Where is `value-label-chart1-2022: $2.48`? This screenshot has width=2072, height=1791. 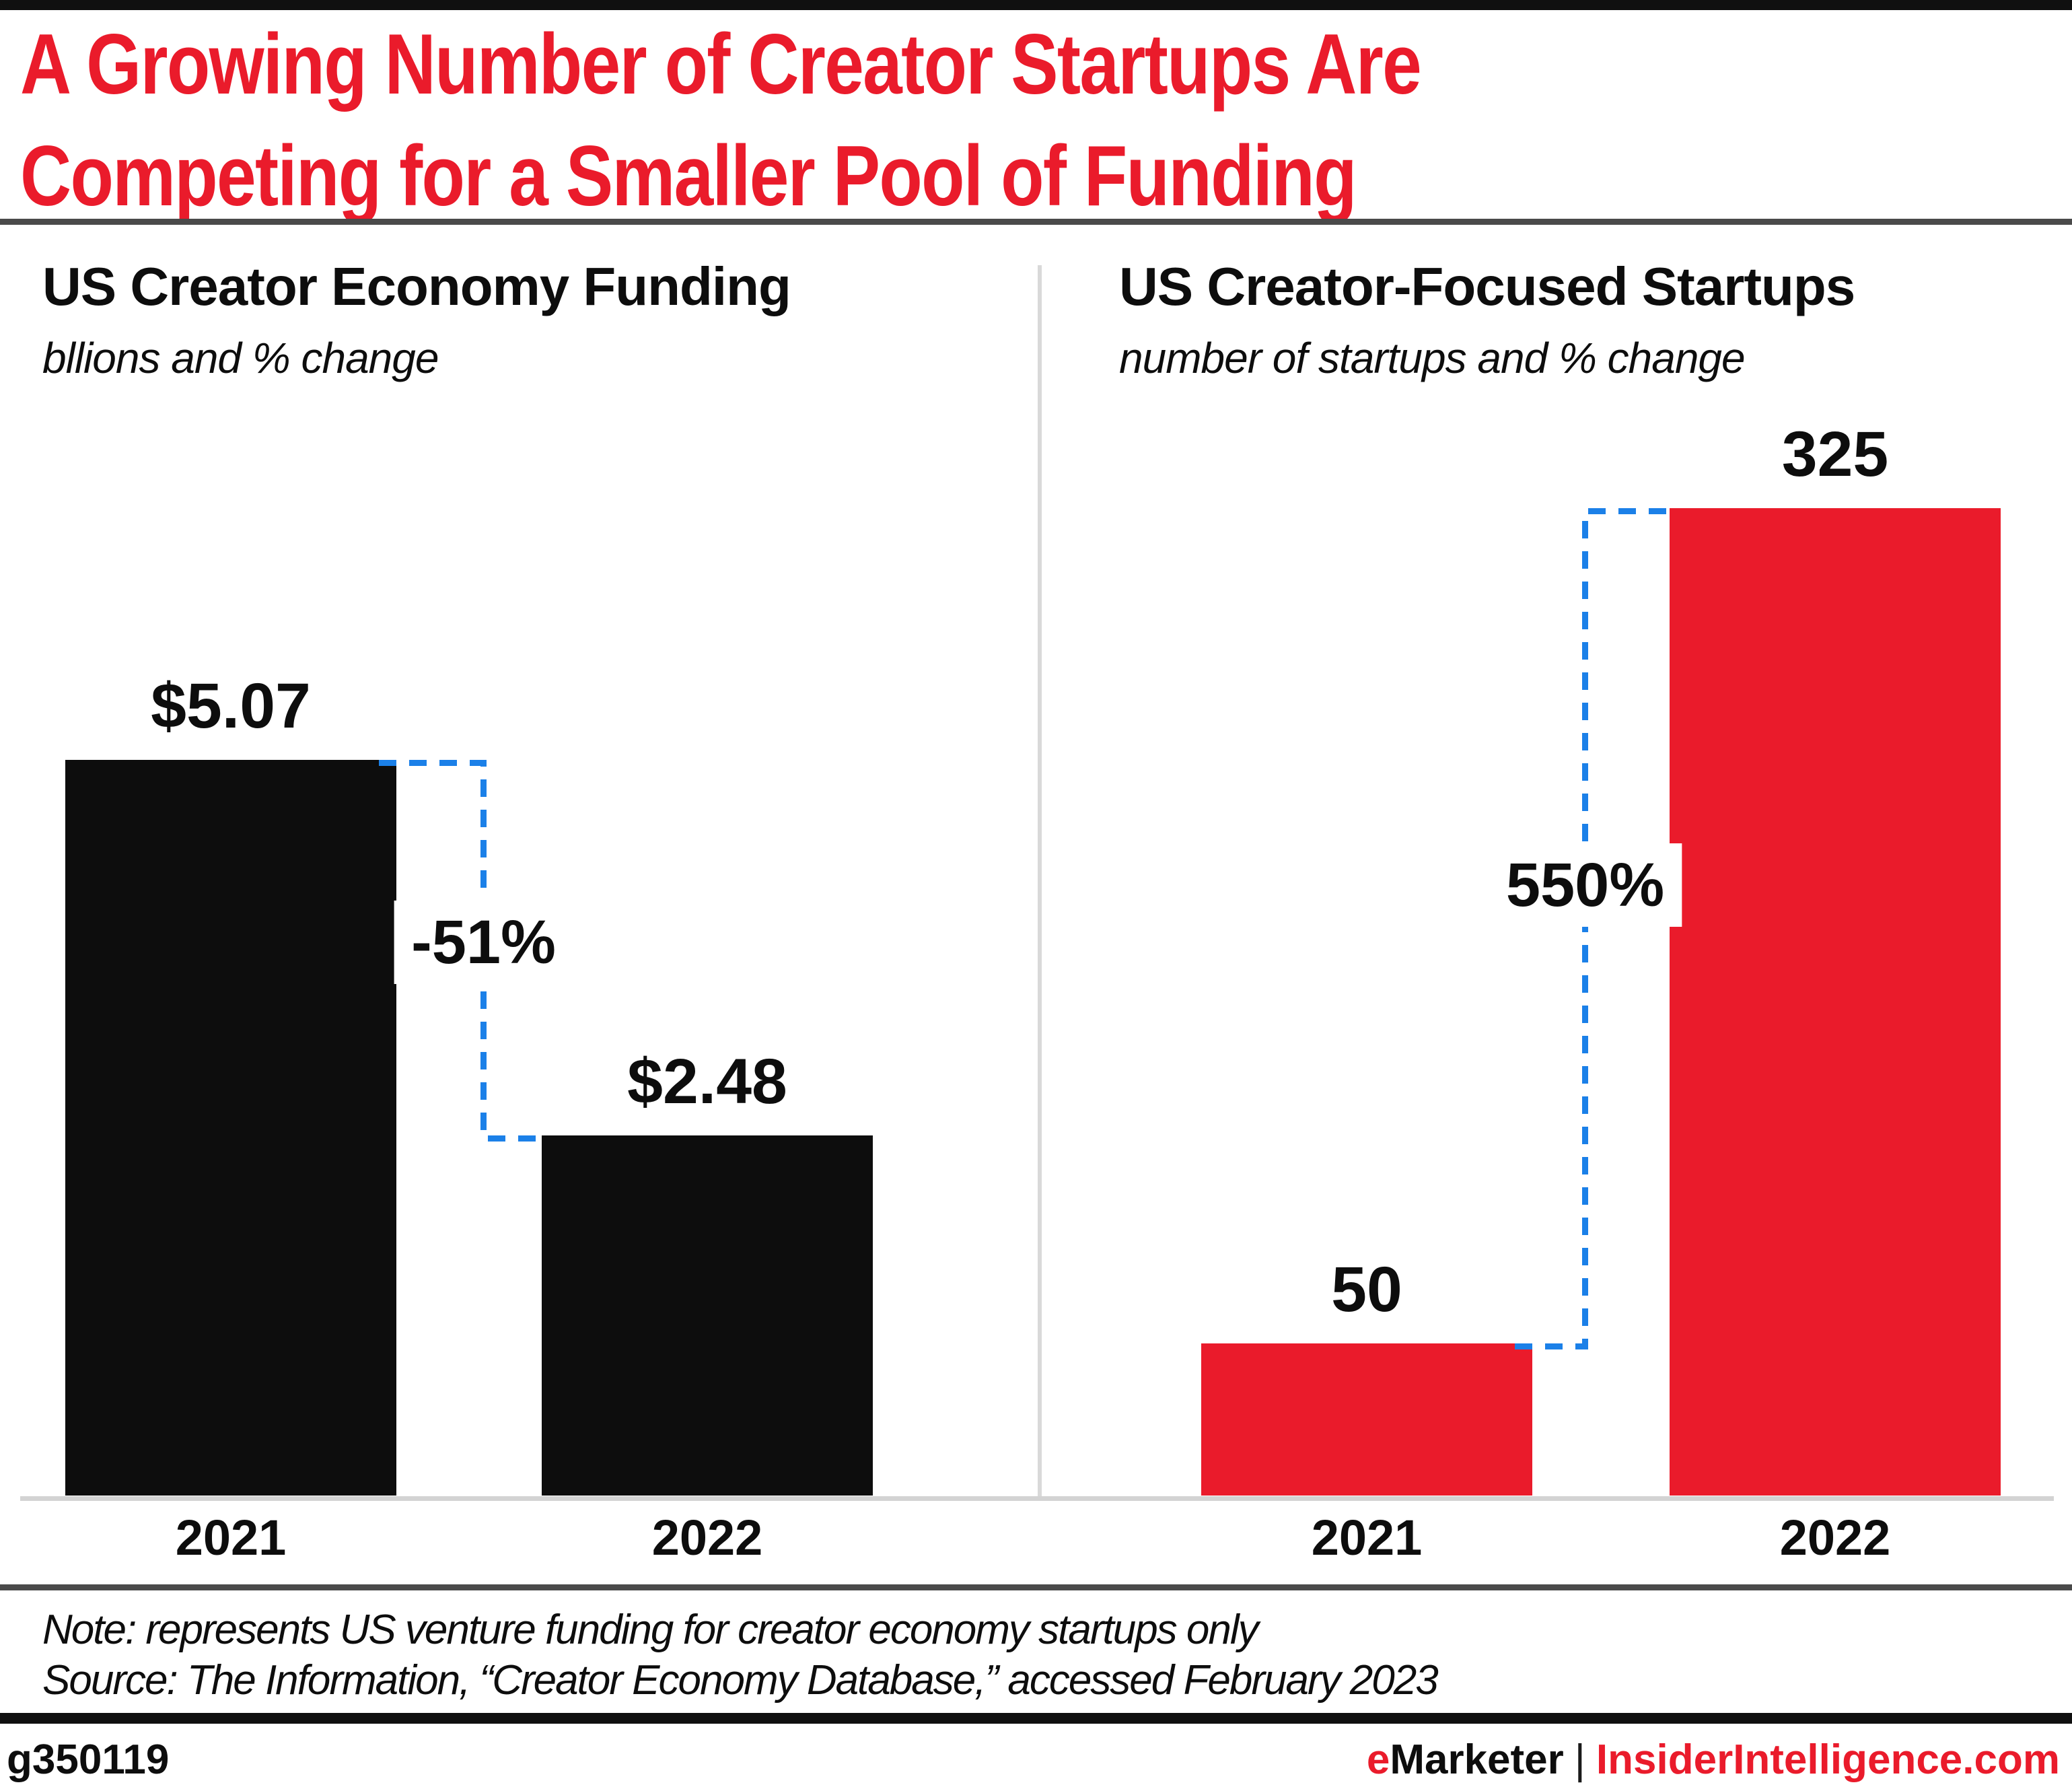
value-label-chart1-2022: $2.48 is located at coordinates (707, 1081).